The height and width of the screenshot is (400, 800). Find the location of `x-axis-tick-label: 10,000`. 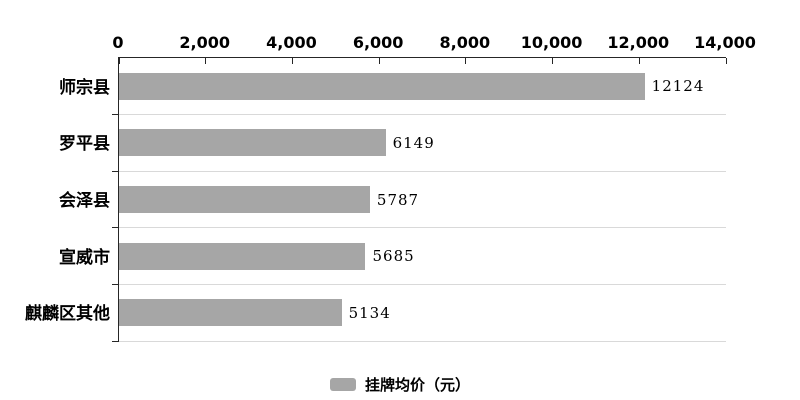

x-axis-tick-label: 10,000 is located at coordinates (551, 42).